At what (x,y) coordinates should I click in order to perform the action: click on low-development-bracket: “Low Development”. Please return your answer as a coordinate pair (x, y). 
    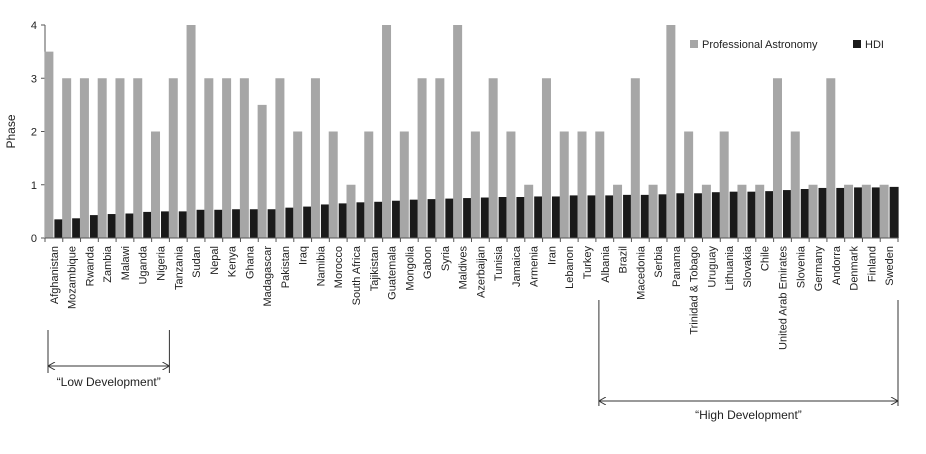
    Looking at the image, I should click on (108, 359).